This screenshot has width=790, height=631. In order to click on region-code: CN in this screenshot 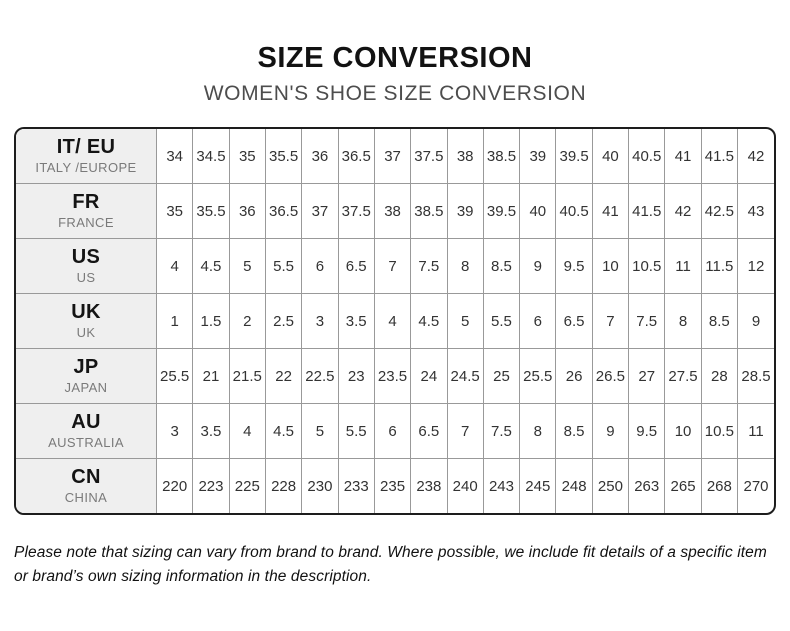, I will do `click(86, 477)`.